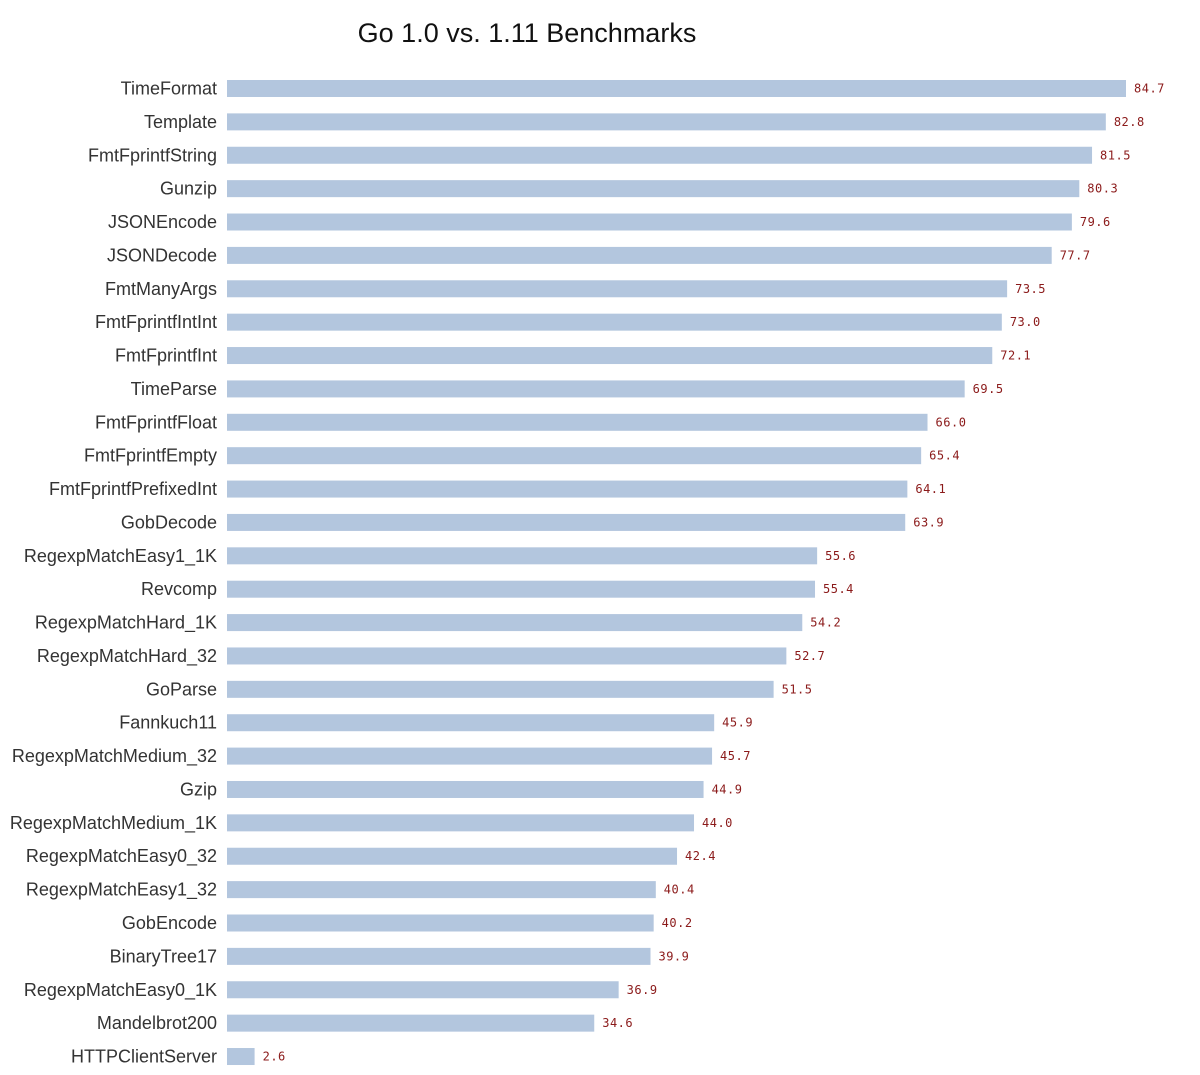 The height and width of the screenshot is (1075, 1200). I want to click on value-label: 80.3, so click(1102, 189).